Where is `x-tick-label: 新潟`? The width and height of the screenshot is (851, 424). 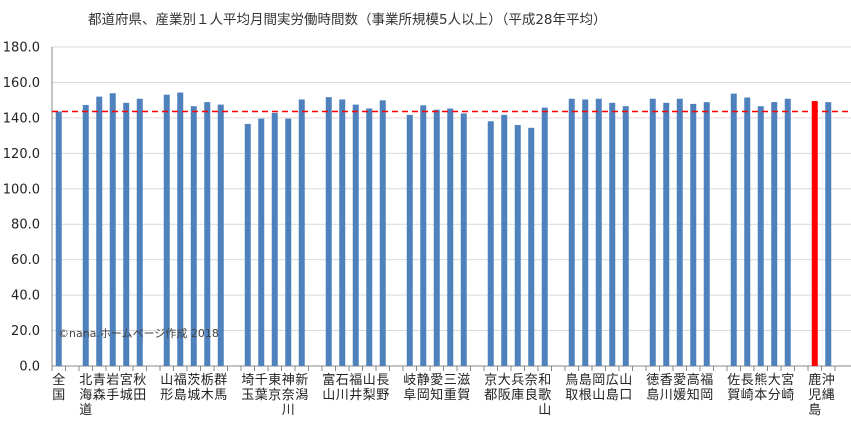
x-tick-label: 新潟 is located at coordinates (301, 387).